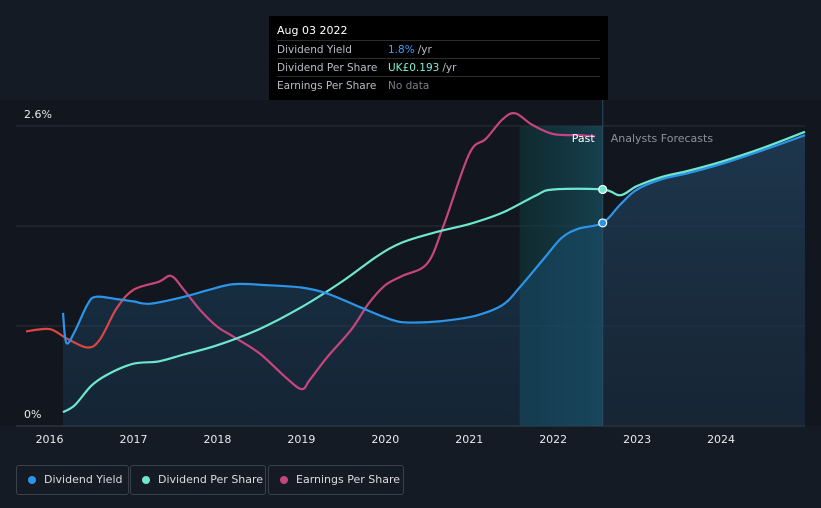 This screenshot has width=821, height=508. Describe the element at coordinates (637, 439) in the screenshot. I see `x-tick-label: 2023` at that location.